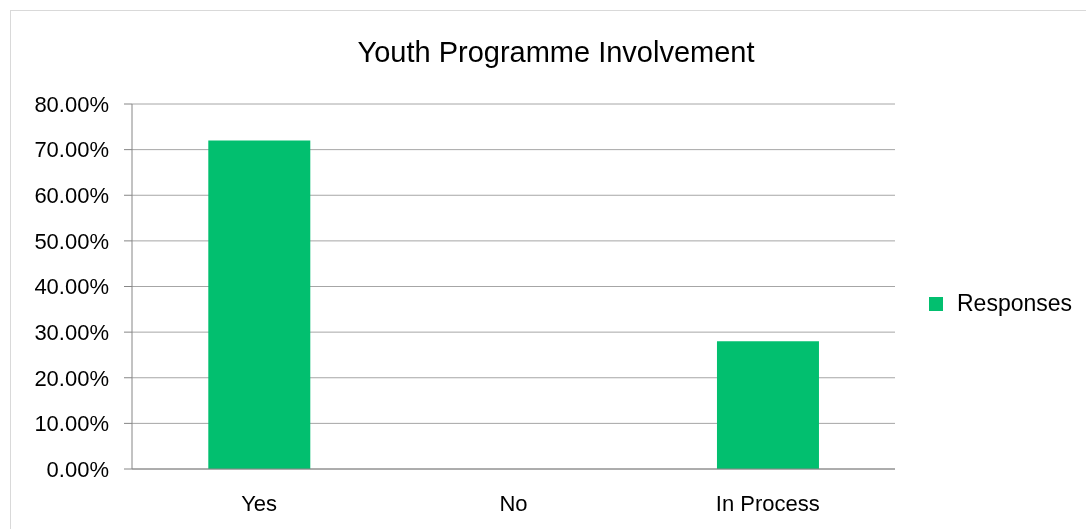 This screenshot has height=529, width=1086. What do you see at coordinates (71, 150) in the screenshot?
I see `y-tick-label: 70.00%` at bounding box center [71, 150].